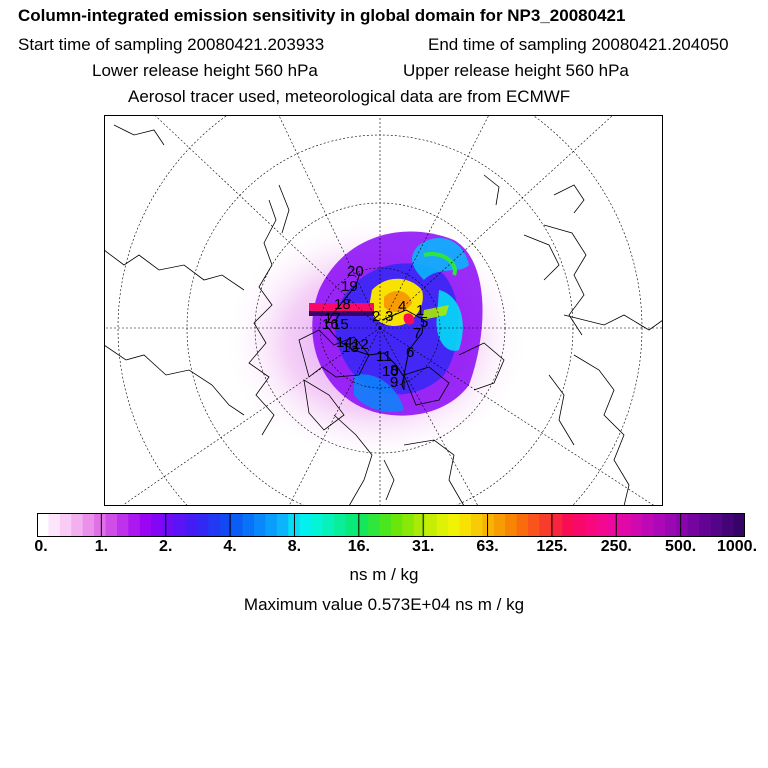  What do you see at coordinates (41, 546) in the screenshot?
I see `colorbar-tick-label: 0.` at bounding box center [41, 546].